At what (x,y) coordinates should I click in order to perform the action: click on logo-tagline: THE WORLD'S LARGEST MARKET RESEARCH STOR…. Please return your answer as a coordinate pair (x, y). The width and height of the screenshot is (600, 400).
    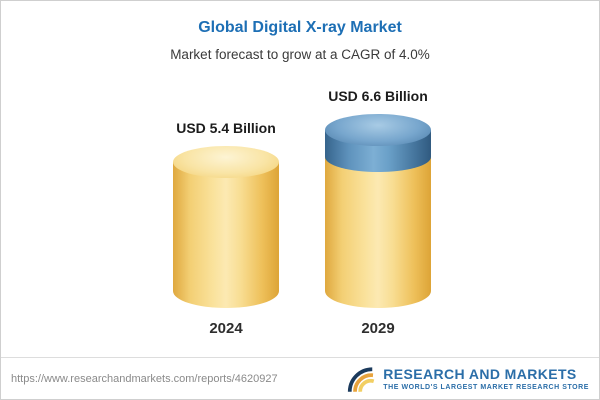
    Looking at the image, I should click on (486, 387).